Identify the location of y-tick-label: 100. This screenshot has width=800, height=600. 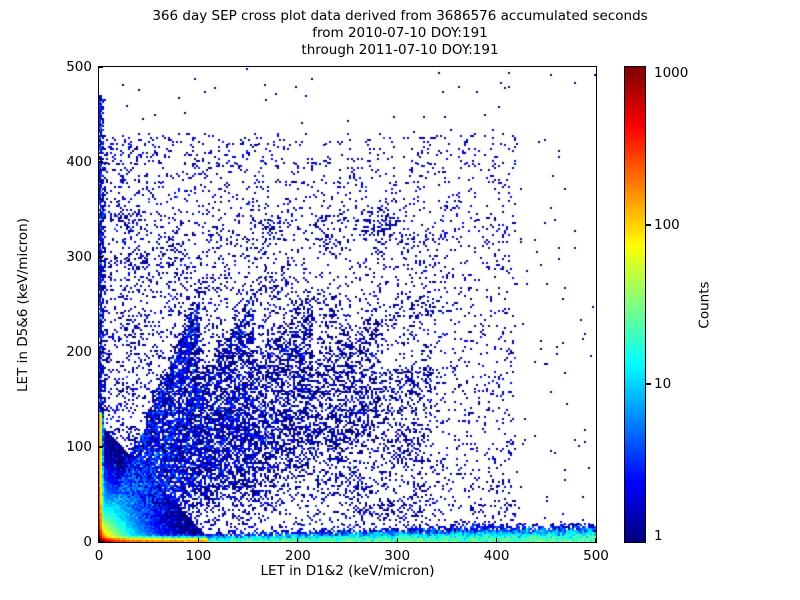
(79, 447).